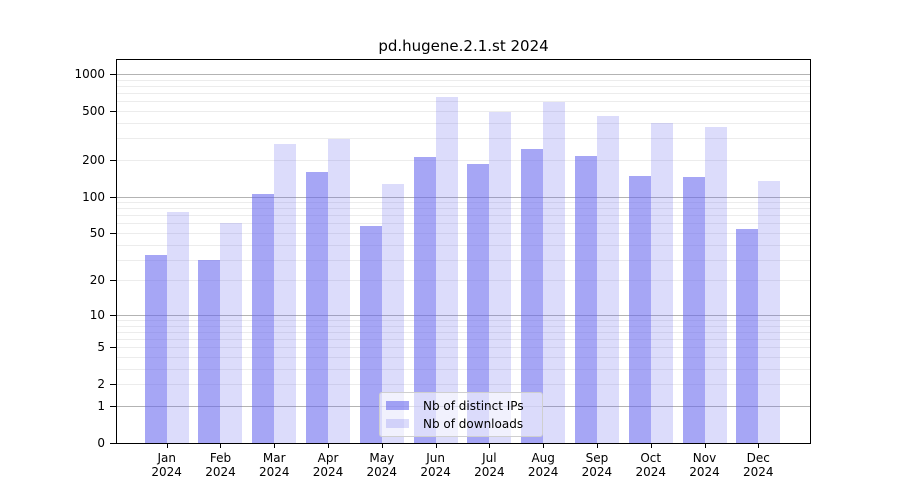 The image size is (900, 500). I want to click on x-tick-label: Feb 2024, so click(220, 465).